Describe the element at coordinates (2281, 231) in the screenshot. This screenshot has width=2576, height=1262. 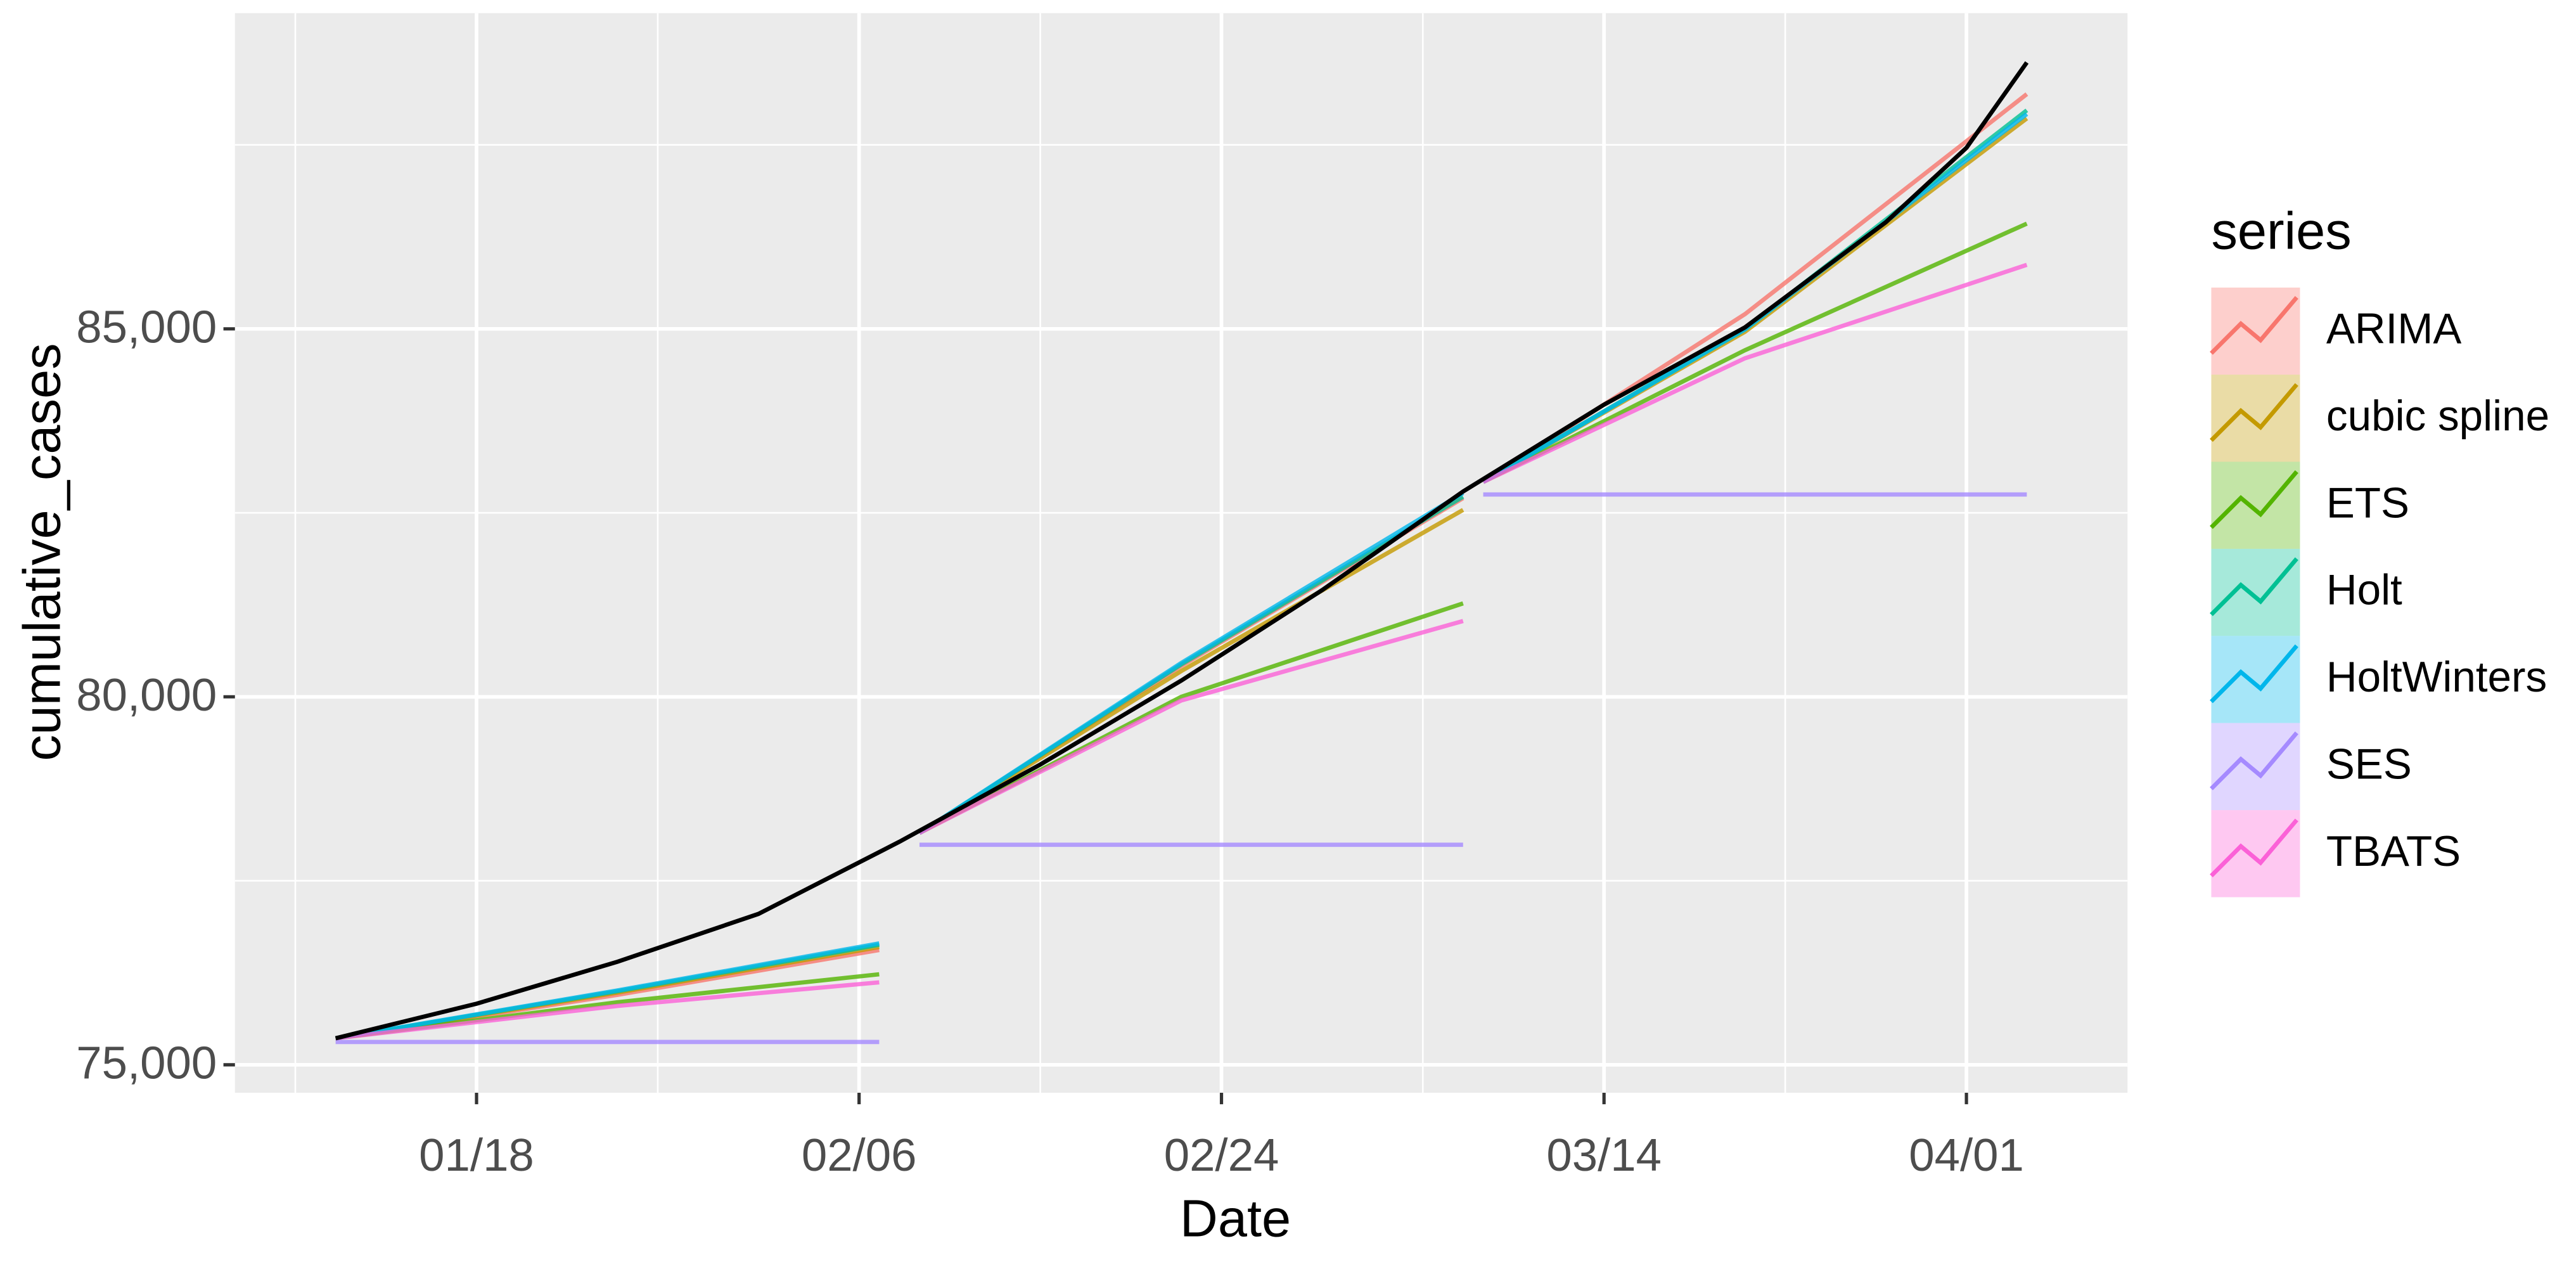
I see `legend-title: series` at that location.